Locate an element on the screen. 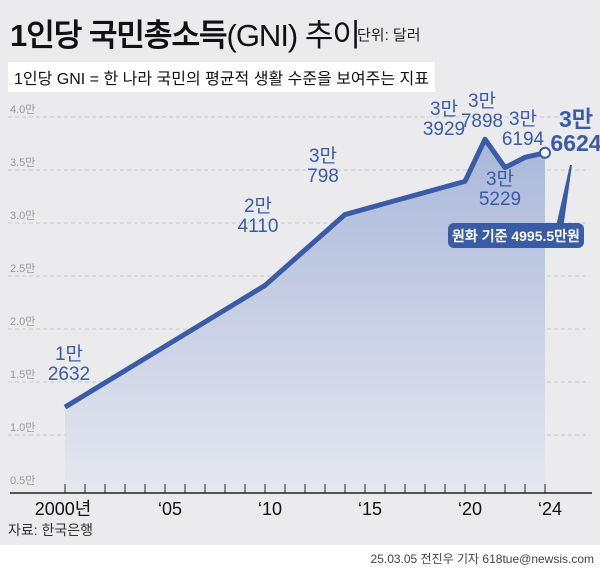 Image resolution: width=600 pixels, height=572 pixels. data-point-2024 is located at coordinates (545, 152).